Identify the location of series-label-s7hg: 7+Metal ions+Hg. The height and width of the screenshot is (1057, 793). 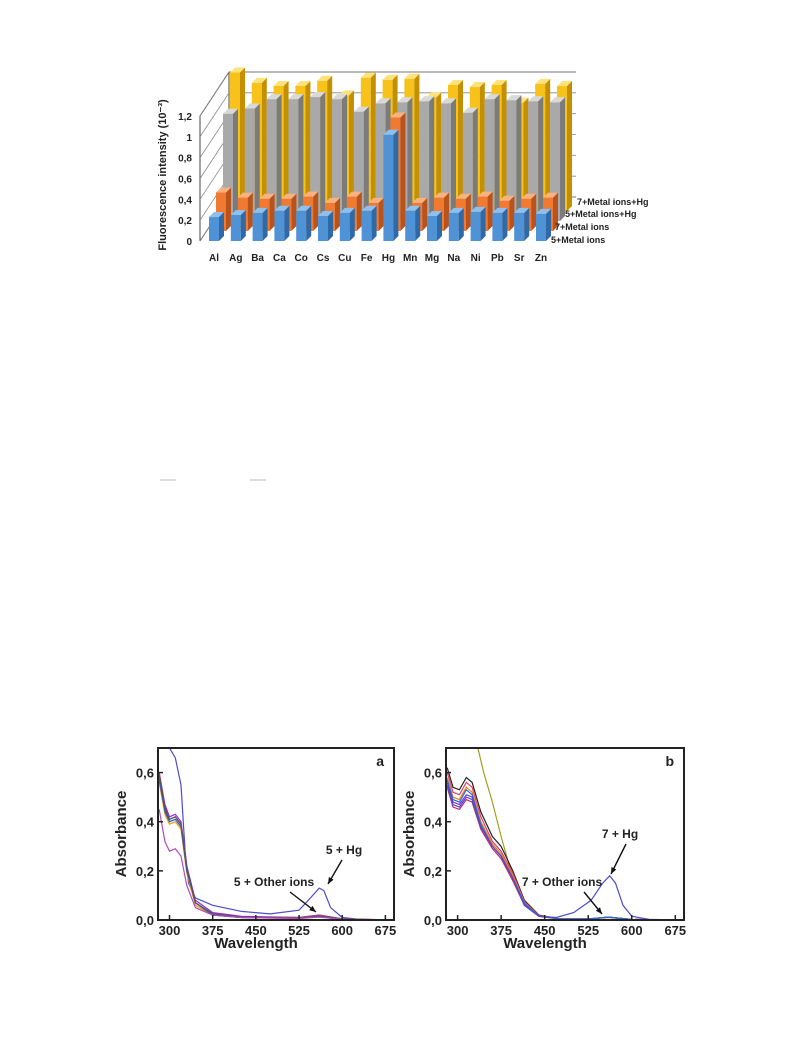
(613, 202).